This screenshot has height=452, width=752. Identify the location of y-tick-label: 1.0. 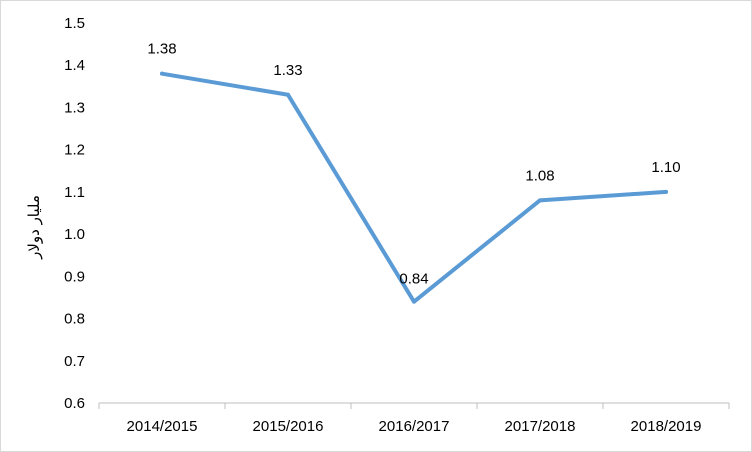
(74, 234).